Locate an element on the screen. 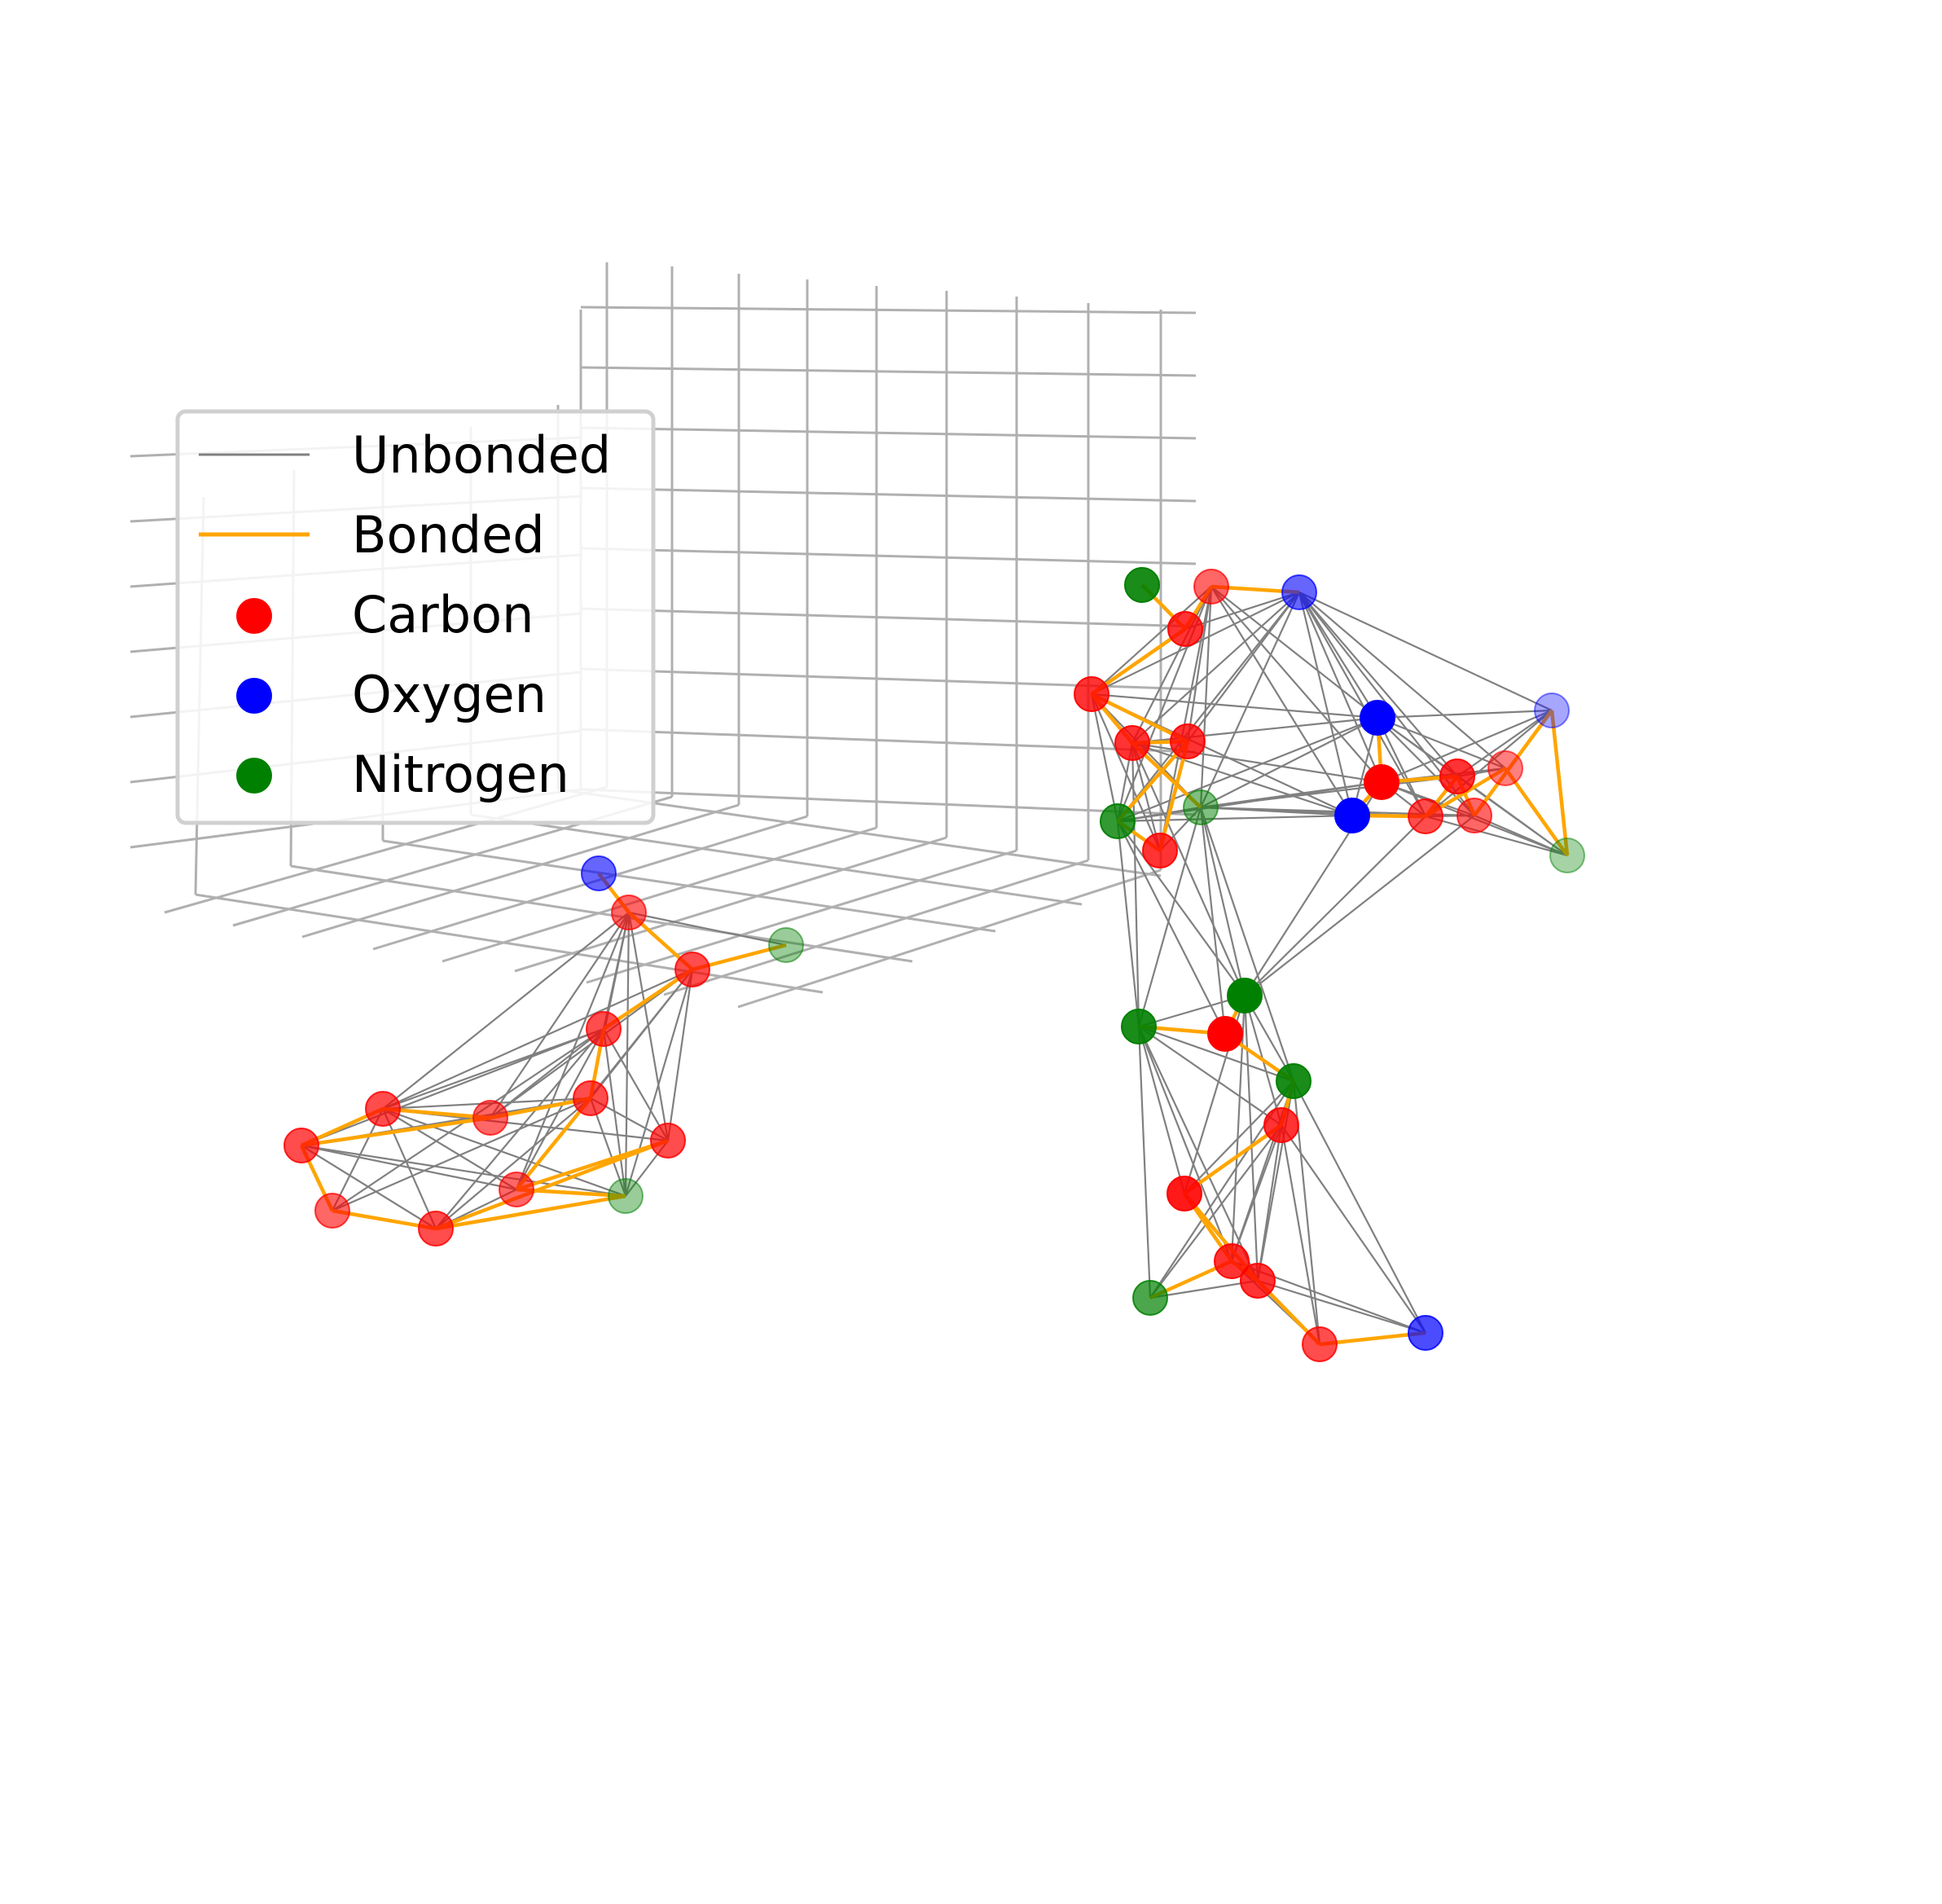 Image resolution: width=1942 pixels, height=1904 pixels. legend-frame is located at coordinates (415, 617).